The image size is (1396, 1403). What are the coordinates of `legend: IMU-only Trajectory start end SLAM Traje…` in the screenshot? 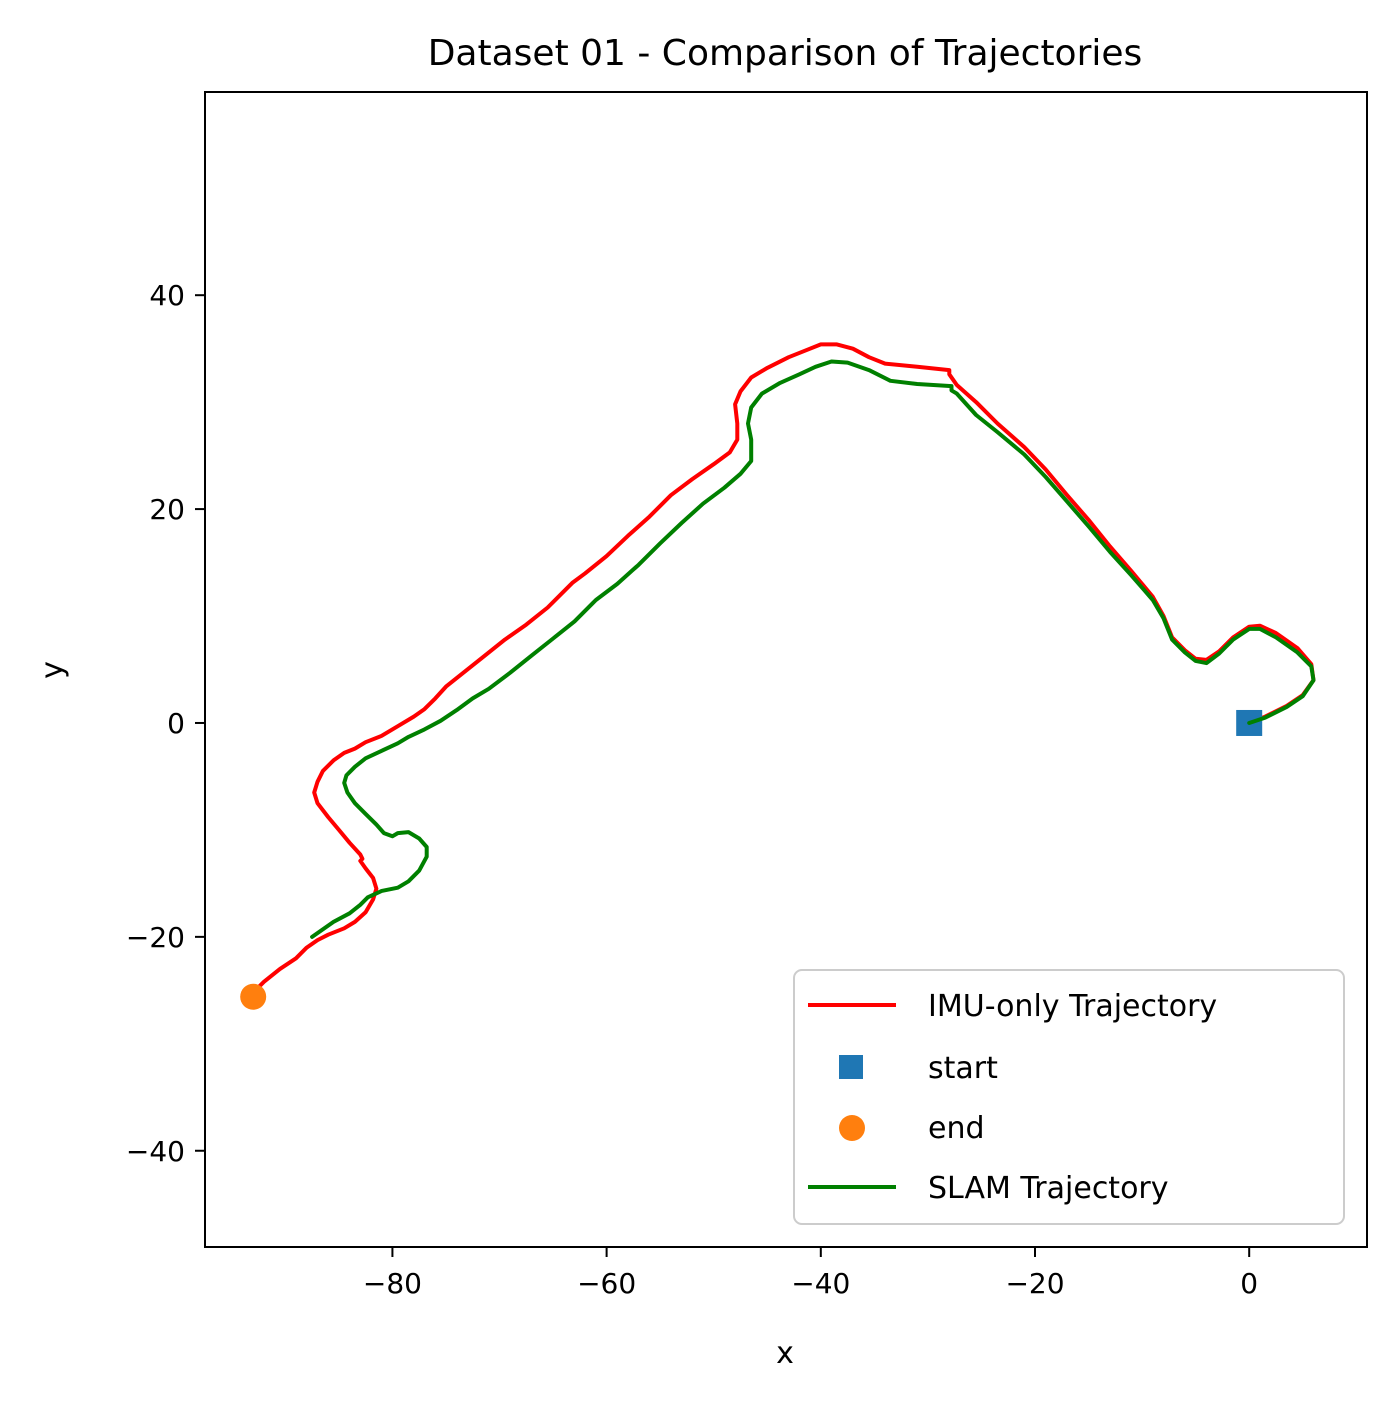 It's located at (1069, 1097).